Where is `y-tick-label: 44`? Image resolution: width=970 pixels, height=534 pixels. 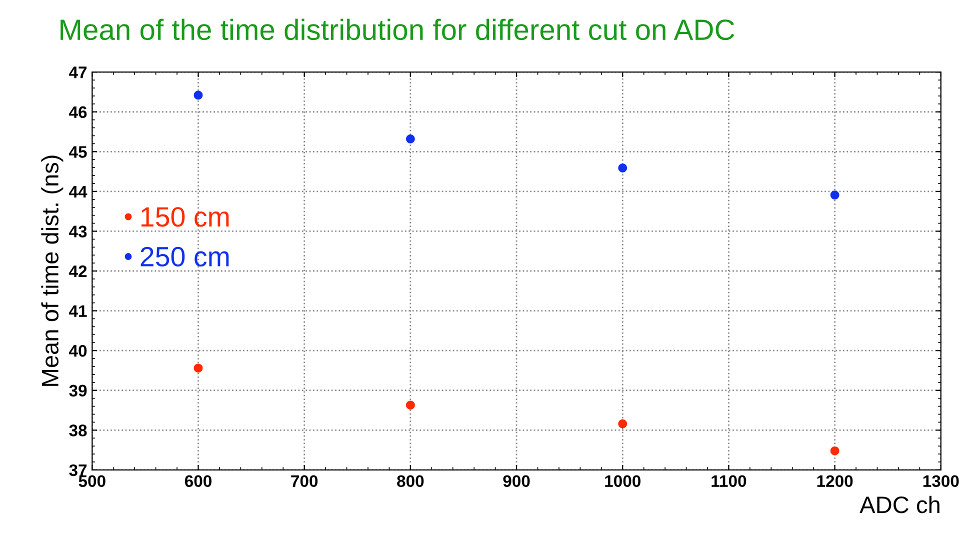 y-tick-label: 44 is located at coordinates (78, 192).